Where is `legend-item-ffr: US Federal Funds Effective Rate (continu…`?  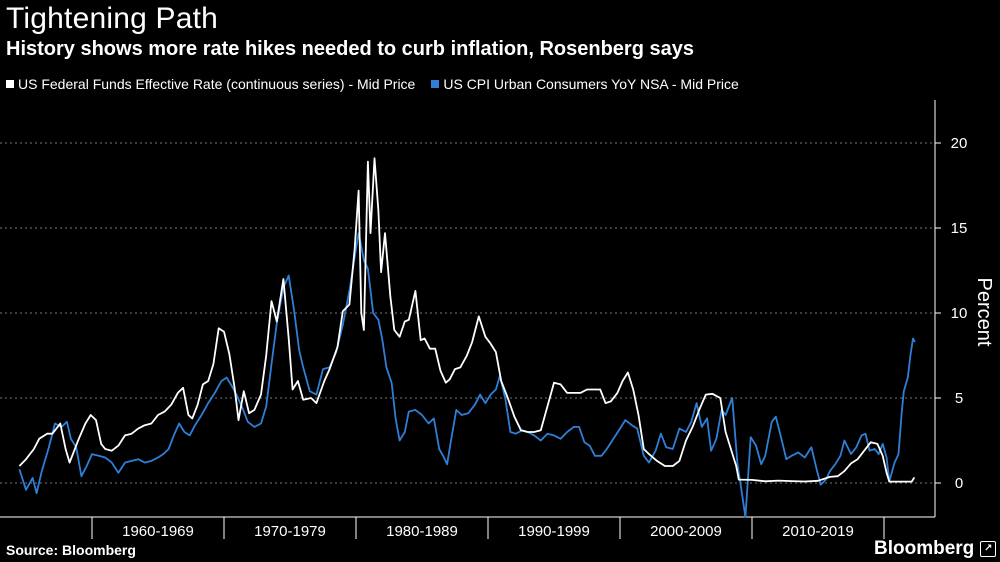
legend-item-ffr: US Federal Funds Effective Rate (continu… is located at coordinates (210, 84).